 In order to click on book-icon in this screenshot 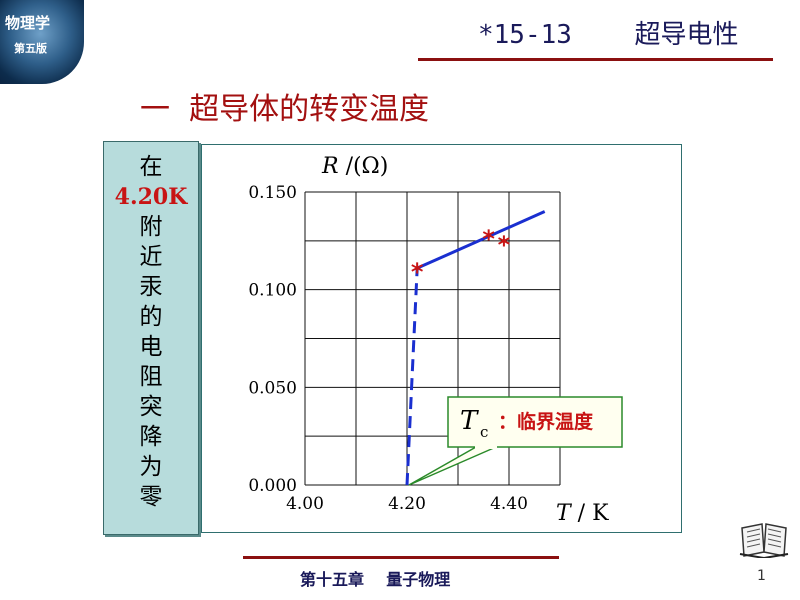, I will do `click(764, 538)`.